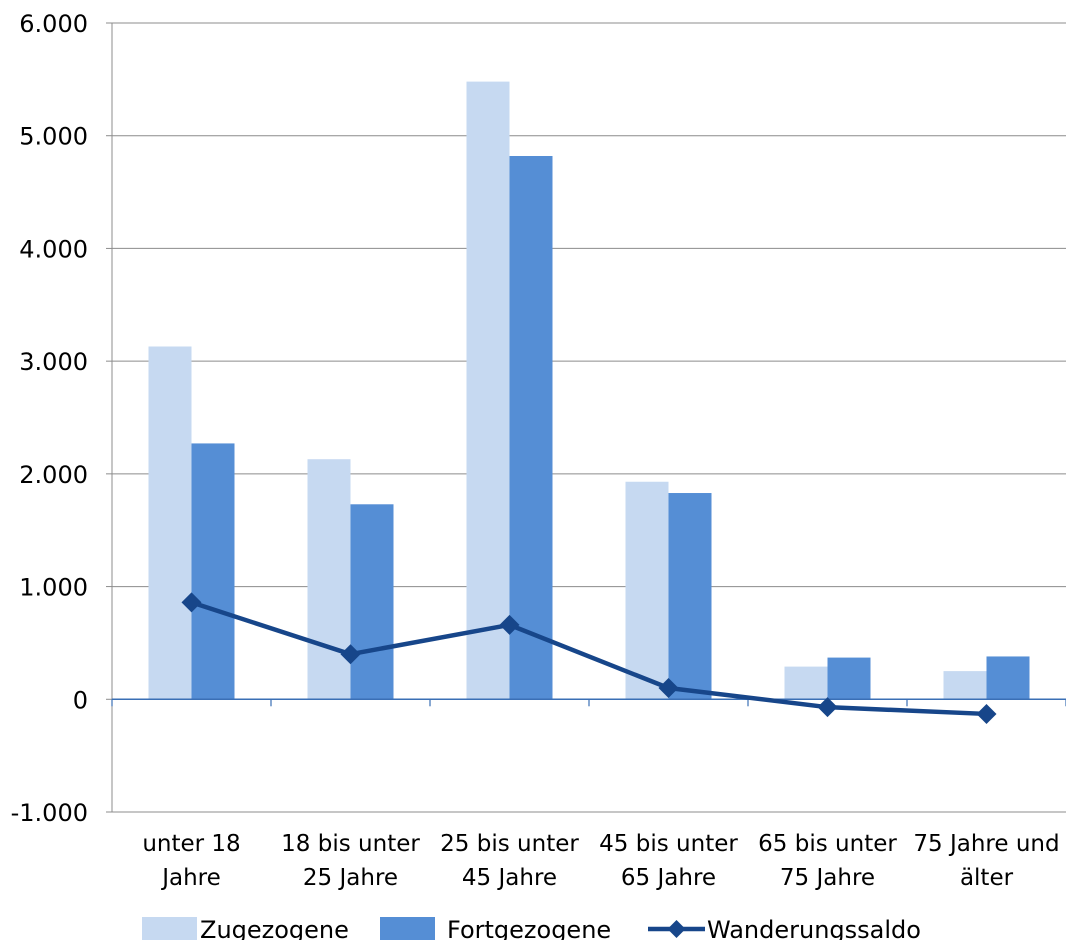 The image size is (1066, 940). Describe the element at coordinates (676, 929) in the screenshot. I see `legend-marker-wanderungssaldo` at that location.